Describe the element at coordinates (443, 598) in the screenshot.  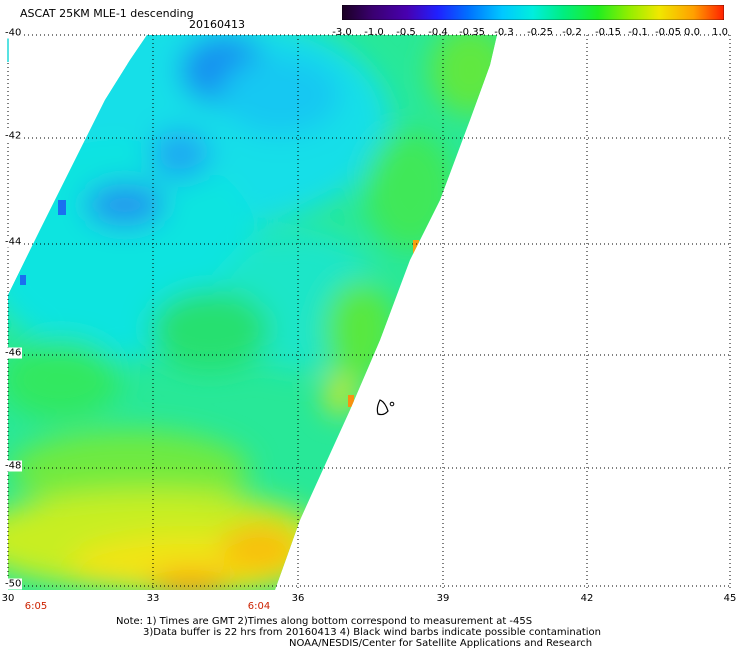
I see `lon-label: 39` at that location.